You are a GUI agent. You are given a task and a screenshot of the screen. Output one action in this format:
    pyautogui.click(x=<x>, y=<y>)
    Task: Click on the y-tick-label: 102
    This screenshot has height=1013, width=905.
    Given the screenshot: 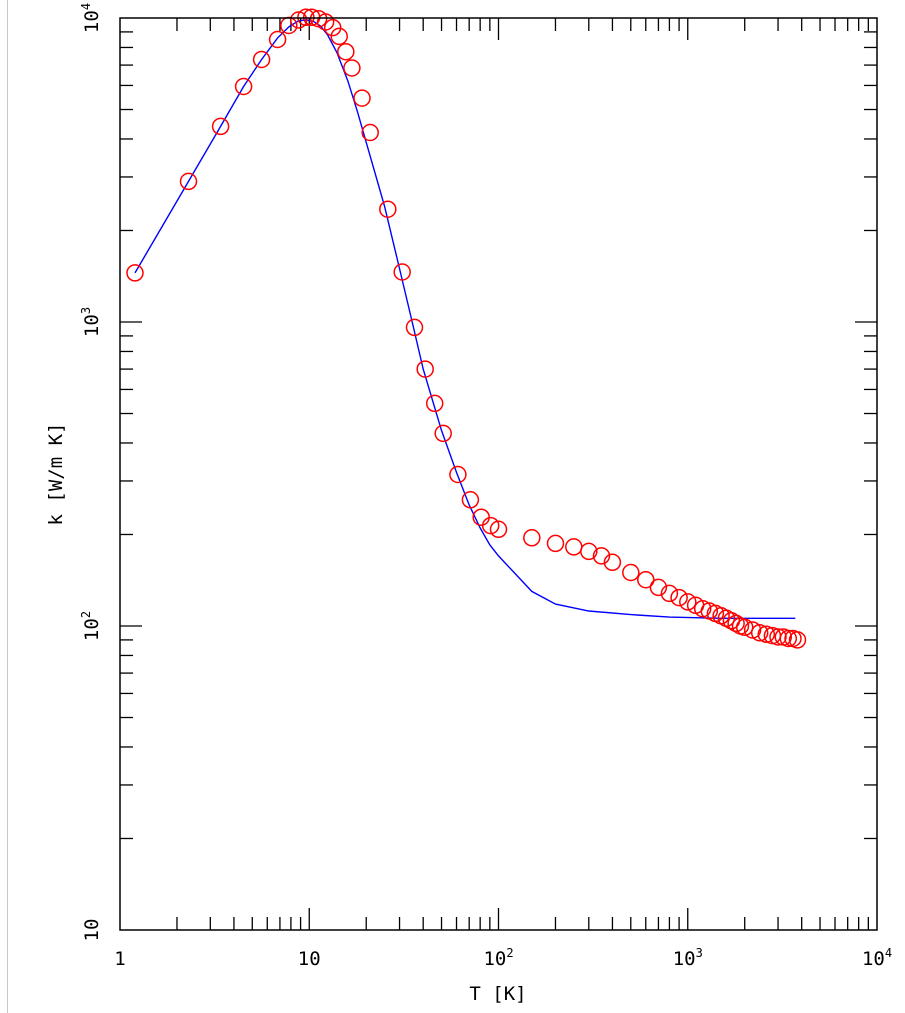 What is the action you would take?
    pyautogui.click(x=91, y=626)
    